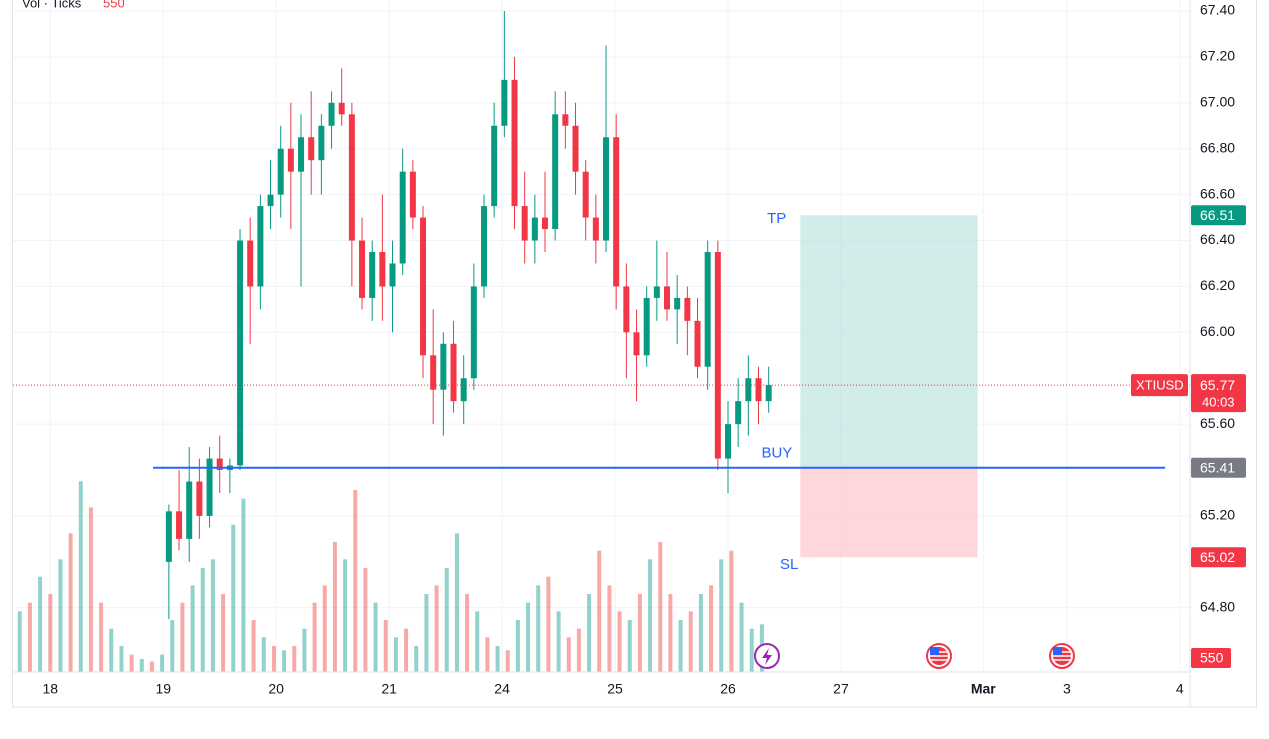 The width and height of the screenshot is (1269, 739). I want to click on sl-price-box, so click(1218, 557).